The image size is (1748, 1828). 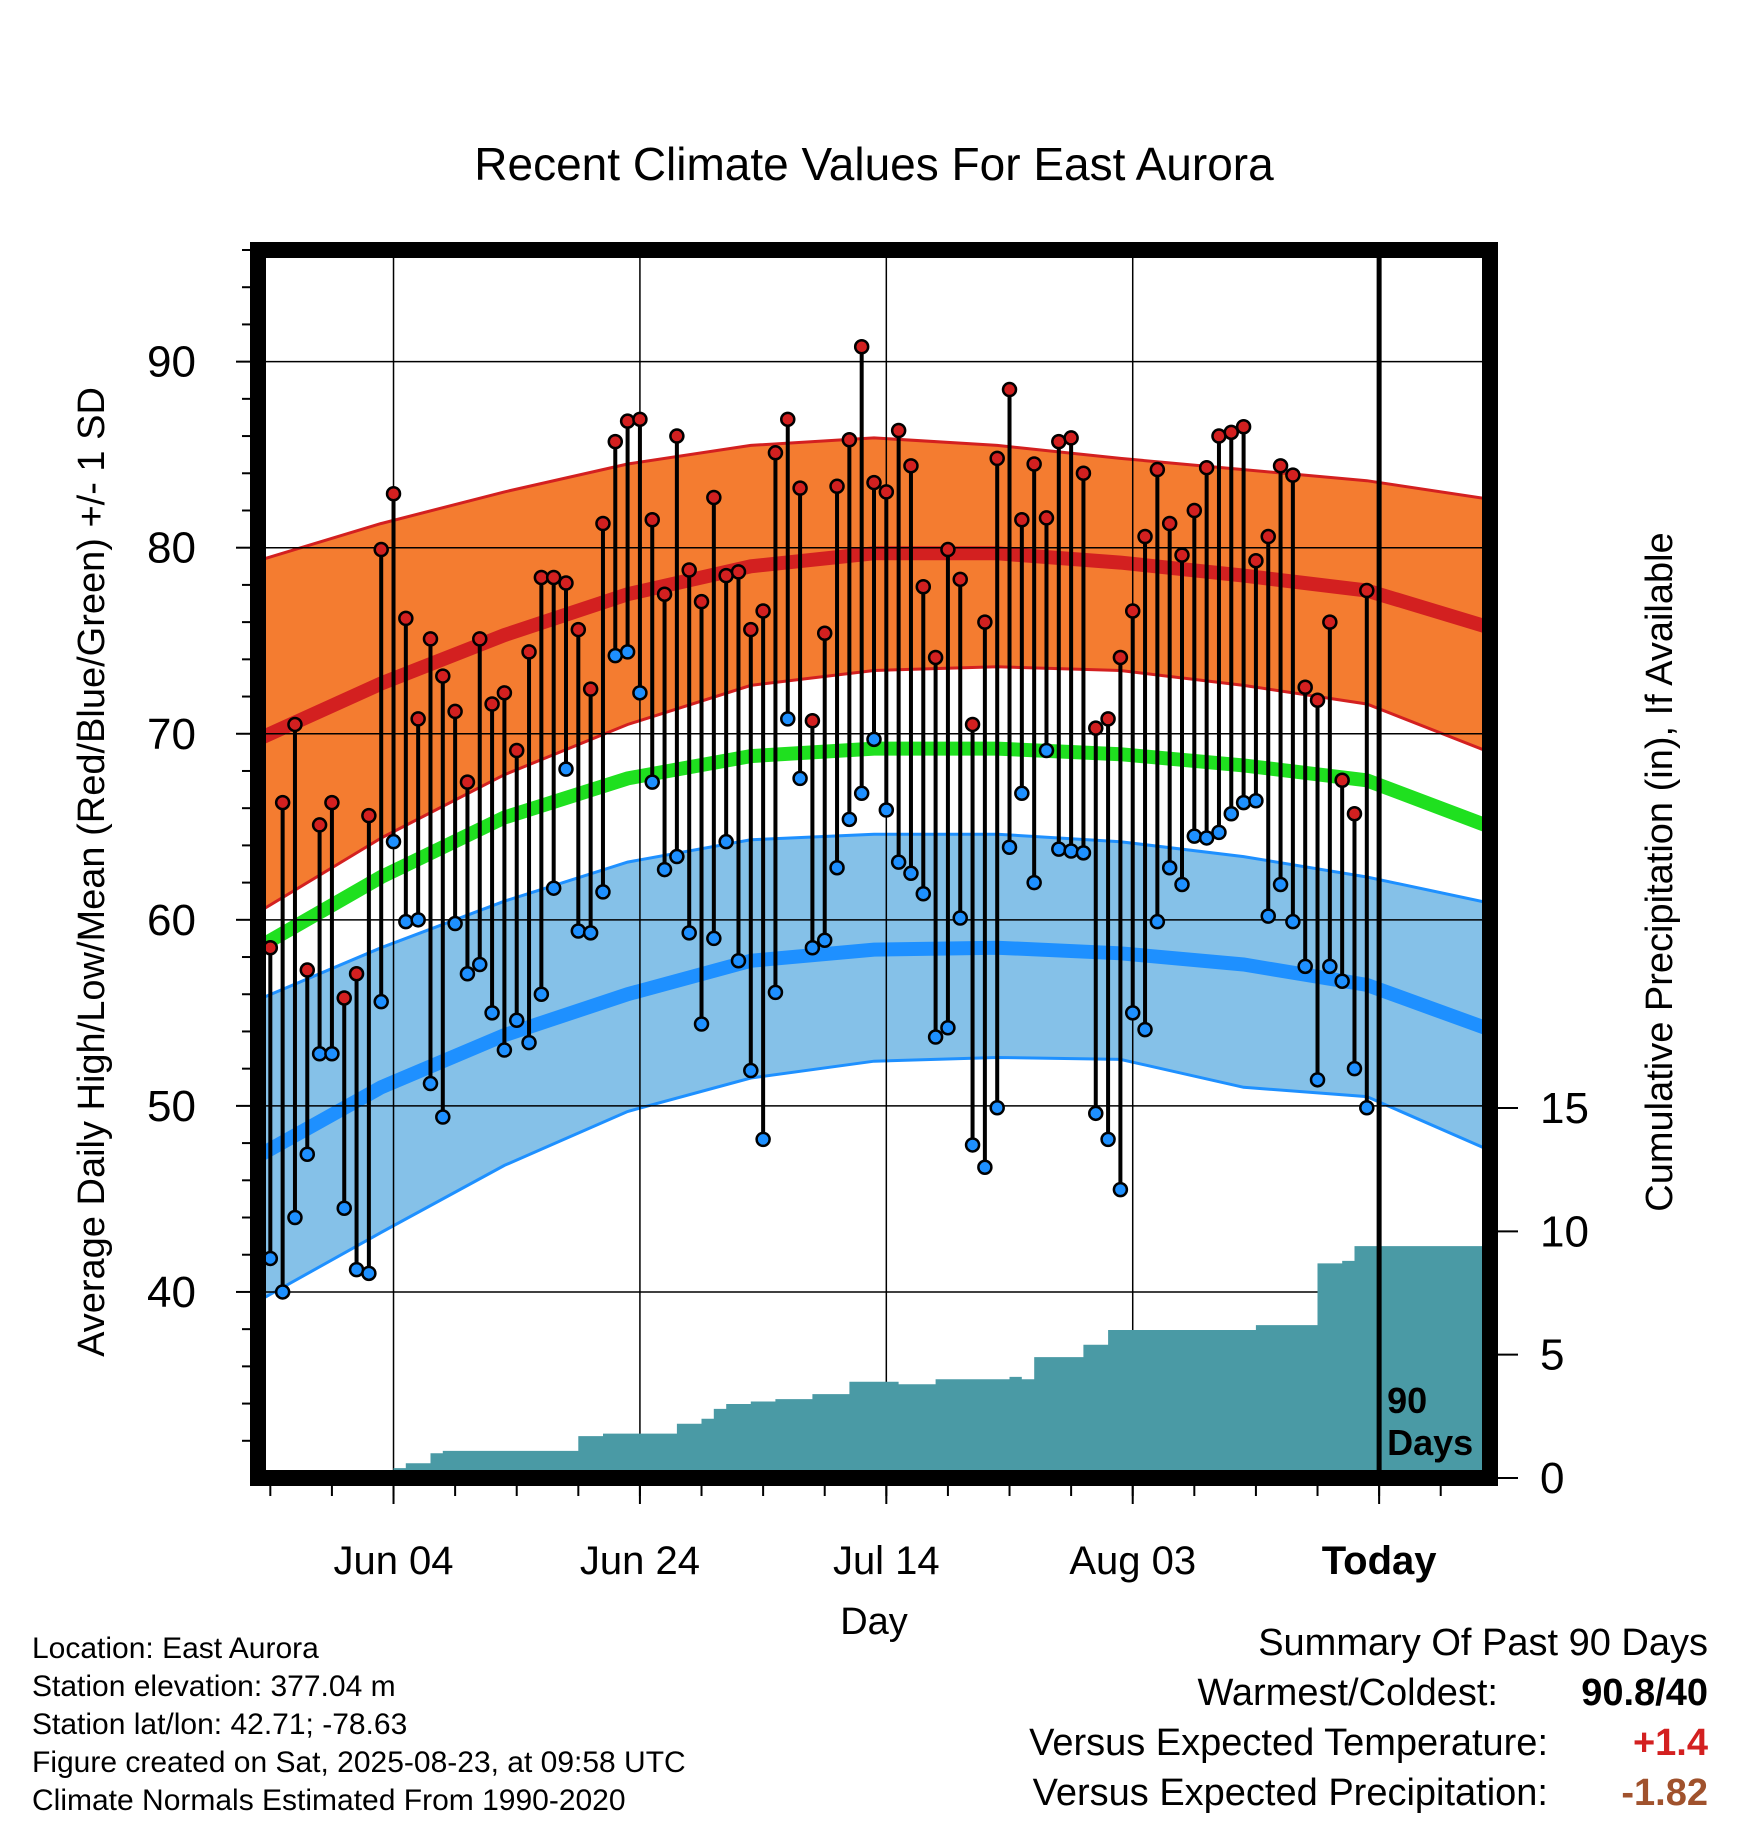 I want to click on normal-low-line, so click(x=874, y=1051).